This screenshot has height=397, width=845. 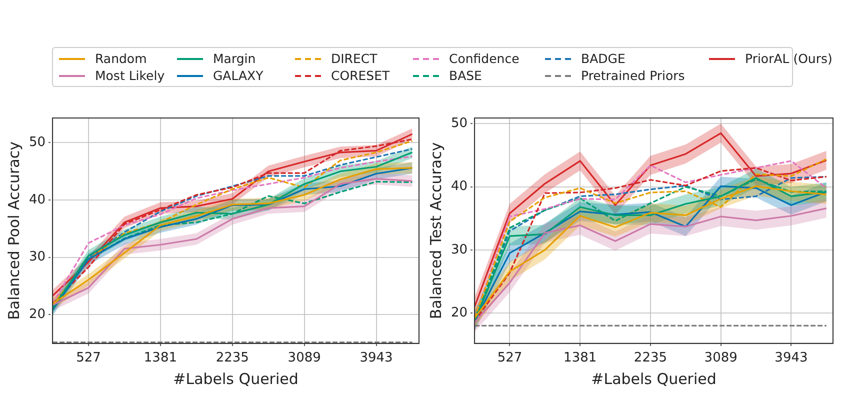 I want to click on legend-label: BASE, so click(x=465, y=75).